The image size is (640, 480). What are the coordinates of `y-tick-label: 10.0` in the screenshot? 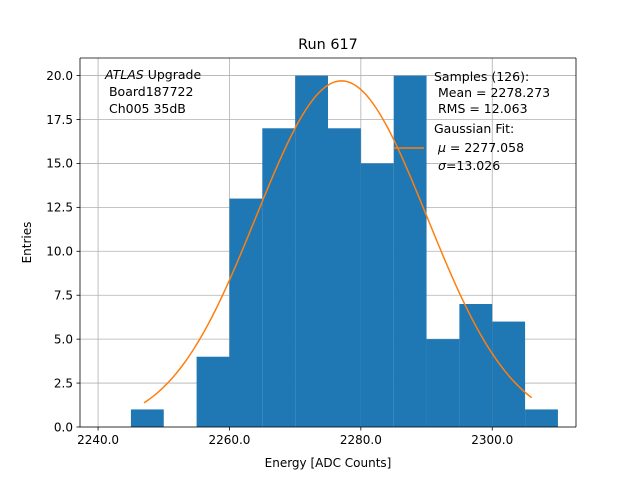 It's located at (59, 252).